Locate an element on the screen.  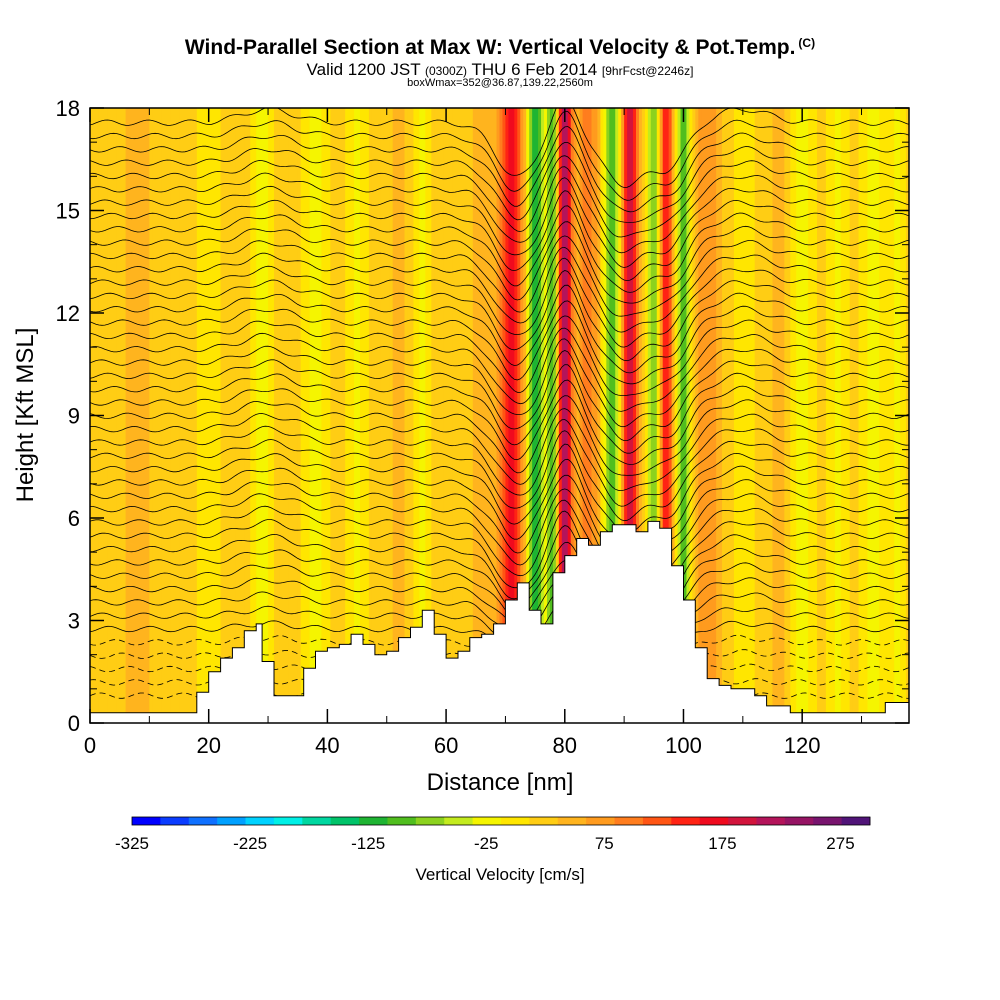
copyright-mark: (C) is located at coordinates (807, 43).